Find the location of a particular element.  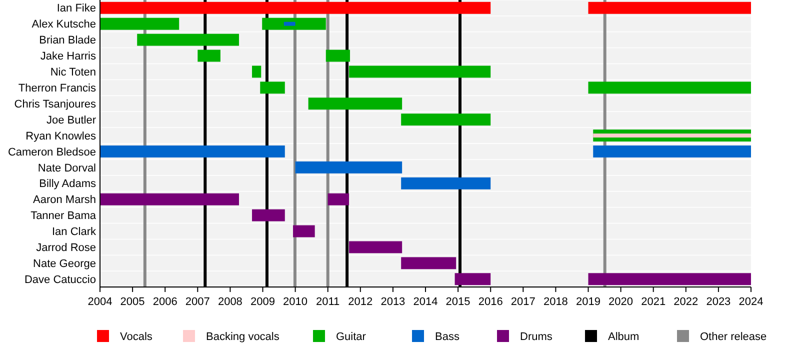

y-tick-label: Jake Harris is located at coordinates (68, 56).